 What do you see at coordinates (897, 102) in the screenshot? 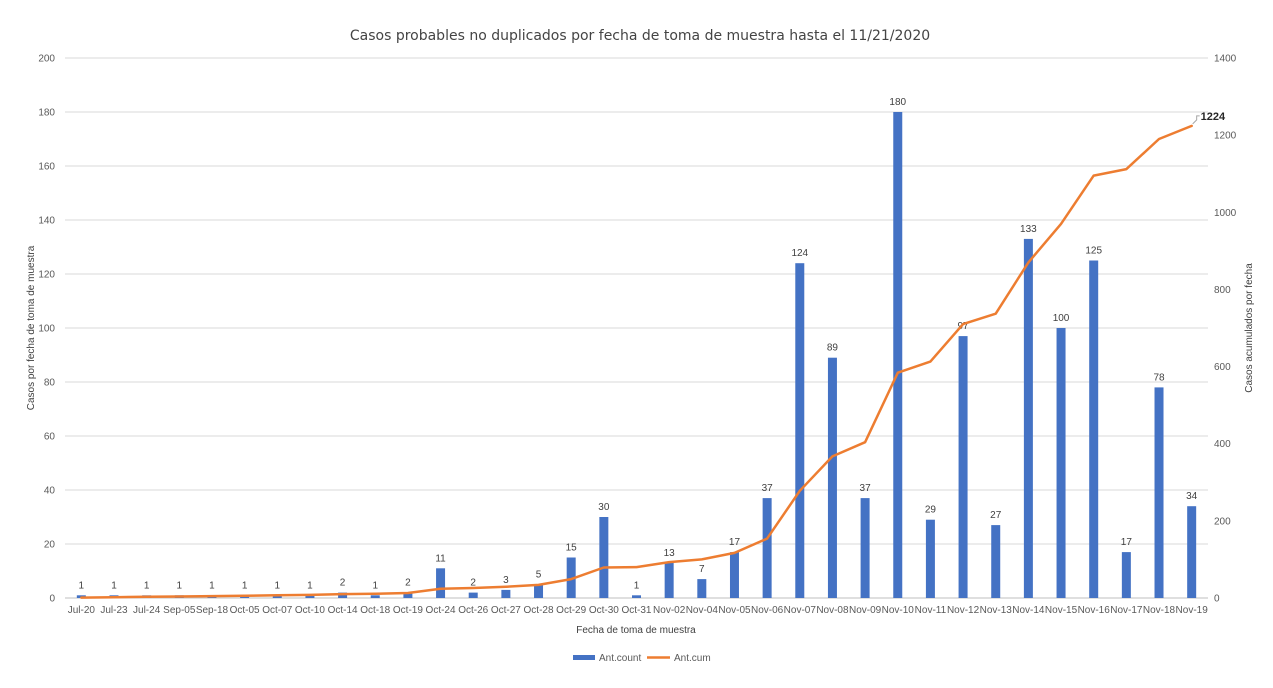
I see `bar-value-label: 180` at bounding box center [897, 102].